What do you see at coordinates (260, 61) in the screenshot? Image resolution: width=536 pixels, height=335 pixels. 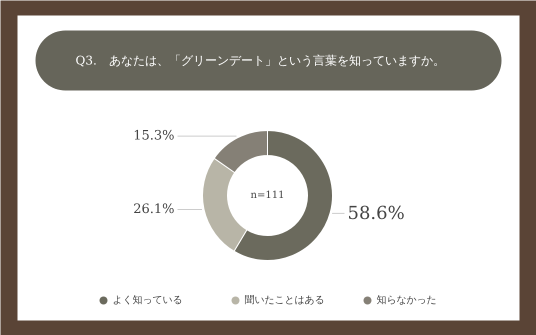 I see `chart-title: Q3. あなたは、「グリーンデート」という言葉を知っていますか。` at bounding box center [260, 61].